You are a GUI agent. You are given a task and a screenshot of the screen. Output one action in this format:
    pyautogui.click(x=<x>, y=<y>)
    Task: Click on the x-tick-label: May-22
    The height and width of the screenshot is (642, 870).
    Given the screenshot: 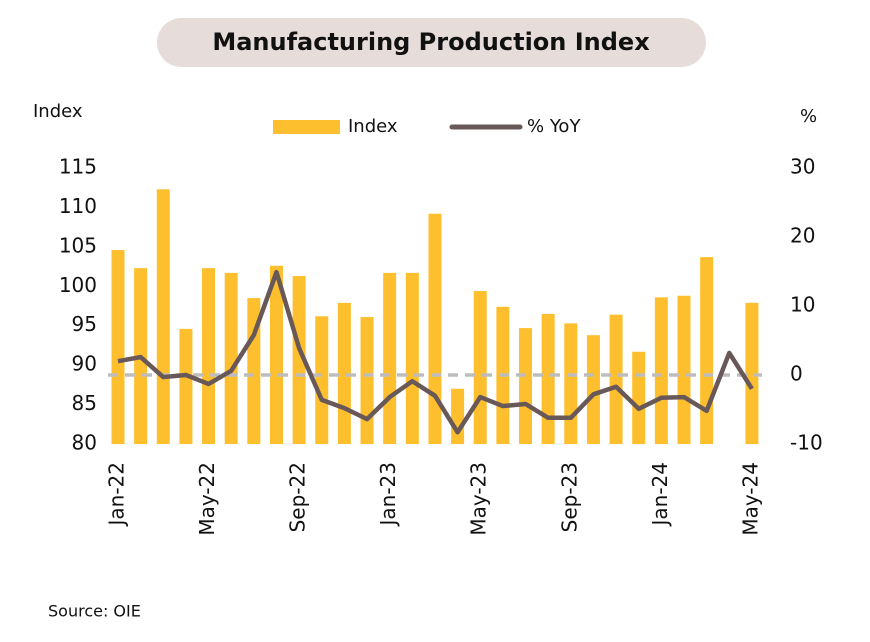 What is the action you would take?
    pyautogui.click(x=207, y=499)
    